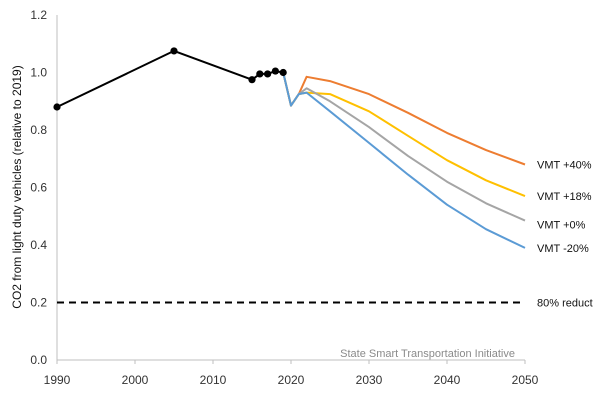 The height and width of the screenshot is (400, 600). What do you see at coordinates (213, 380) in the screenshot?
I see `x-tick-label: 2010` at bounding box center [213, 380].